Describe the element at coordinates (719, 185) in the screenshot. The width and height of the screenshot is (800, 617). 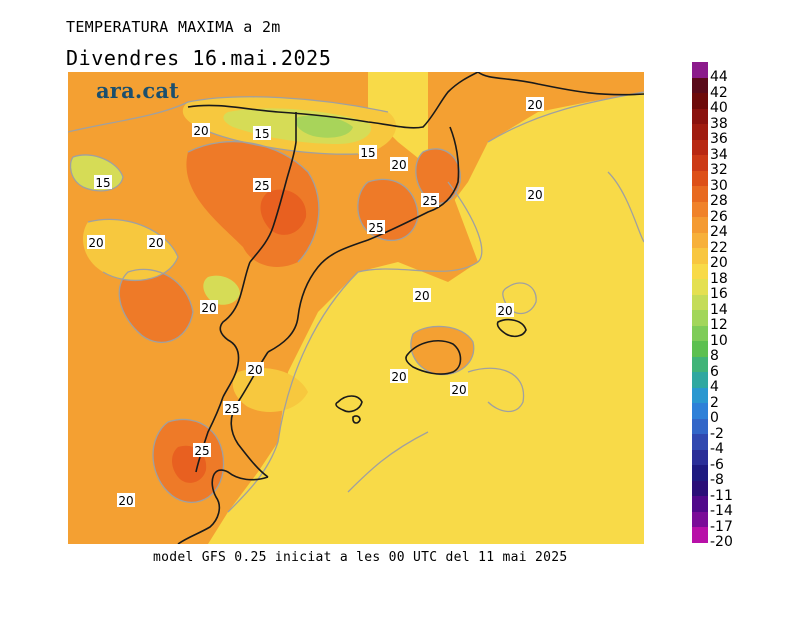
I see `legend-label: 30` at that location.